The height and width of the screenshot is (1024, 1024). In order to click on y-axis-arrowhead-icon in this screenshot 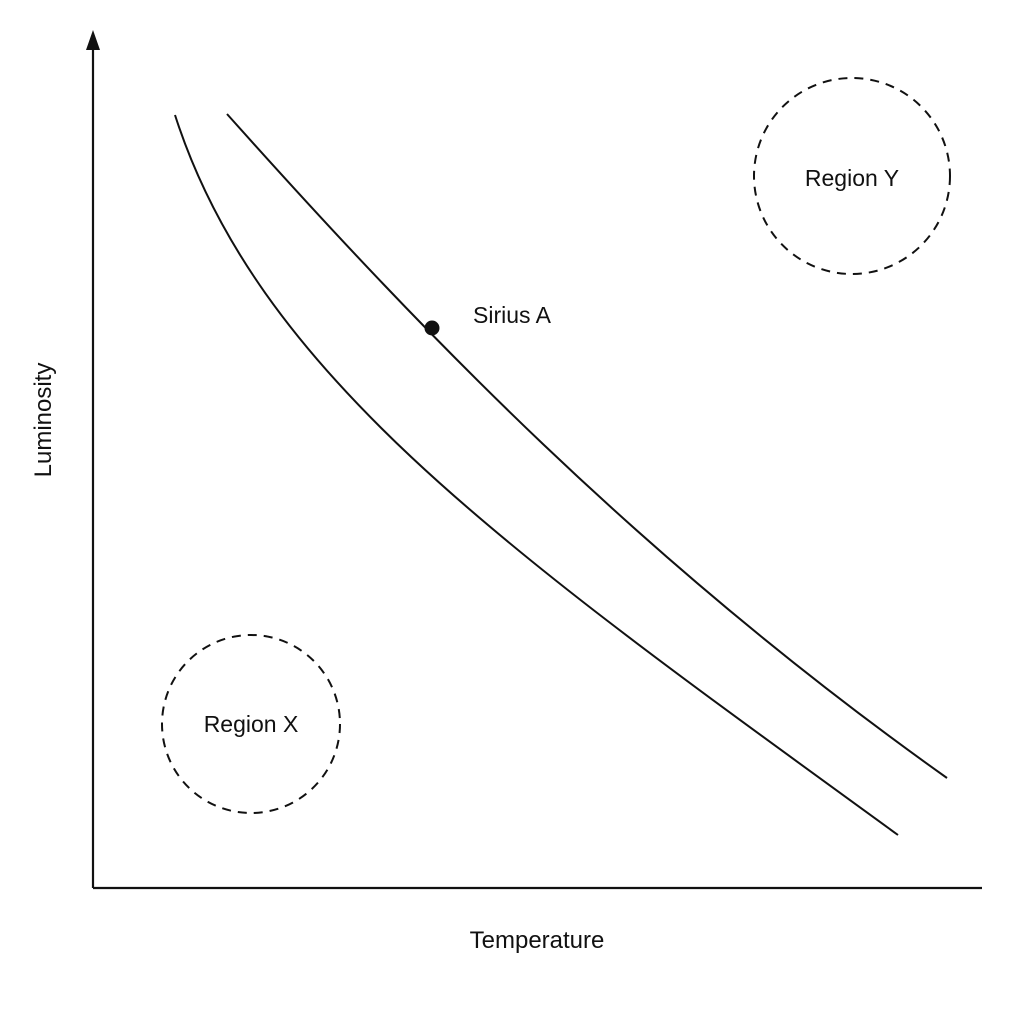, I will do `click(93, 40)`.